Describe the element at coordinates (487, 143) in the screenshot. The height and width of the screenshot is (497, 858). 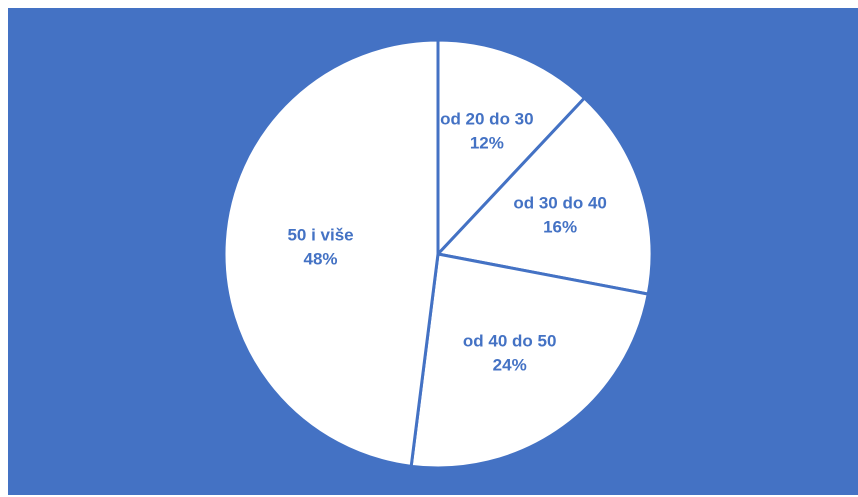
I see `slice-value-label: 12%` at that location.